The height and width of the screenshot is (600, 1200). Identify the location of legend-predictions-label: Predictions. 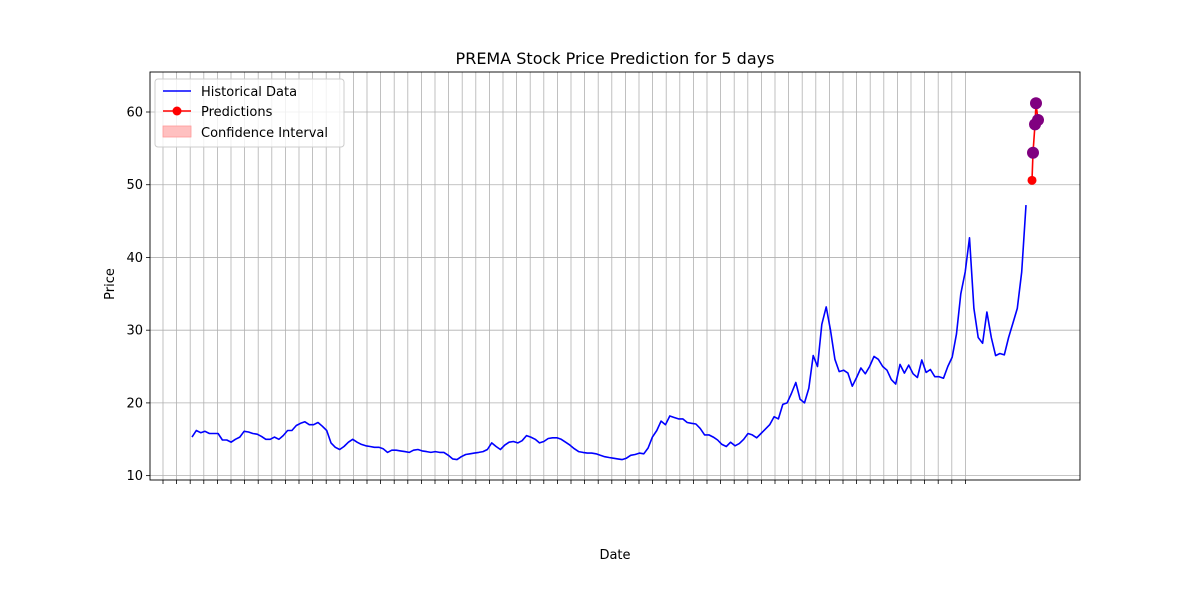
(237, 112).